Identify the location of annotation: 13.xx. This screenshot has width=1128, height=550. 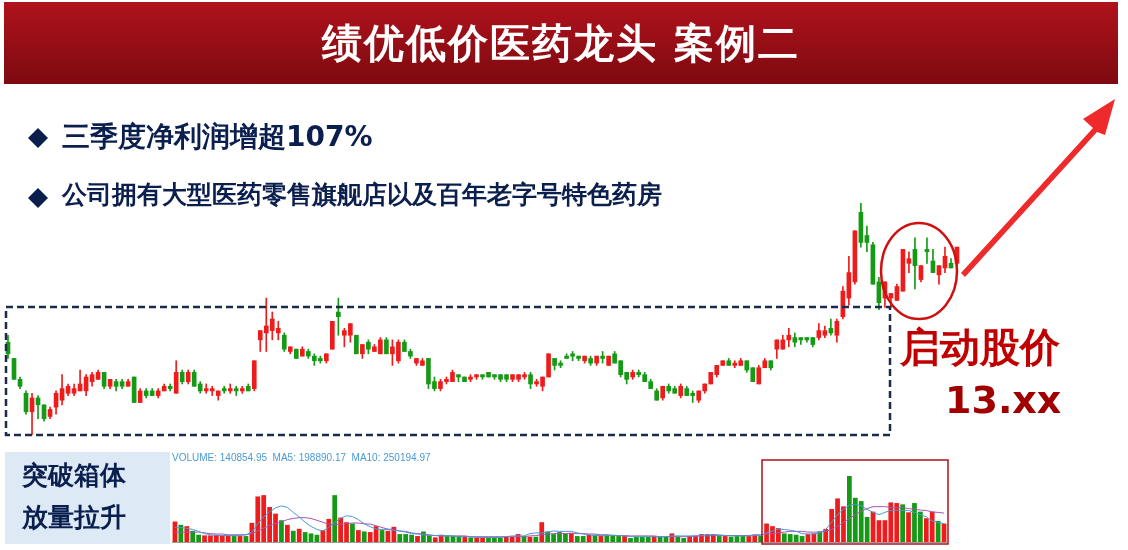
(1003, 400).